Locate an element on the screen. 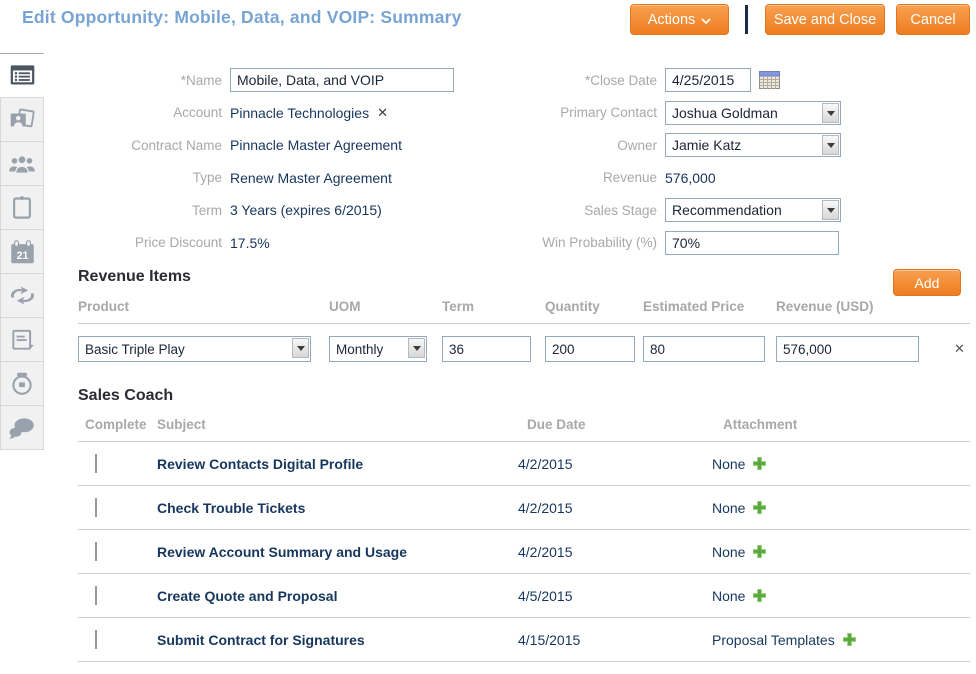 This screenshot has width=976, height=674. revenue-items-divider is located at coordinates (524, 323).